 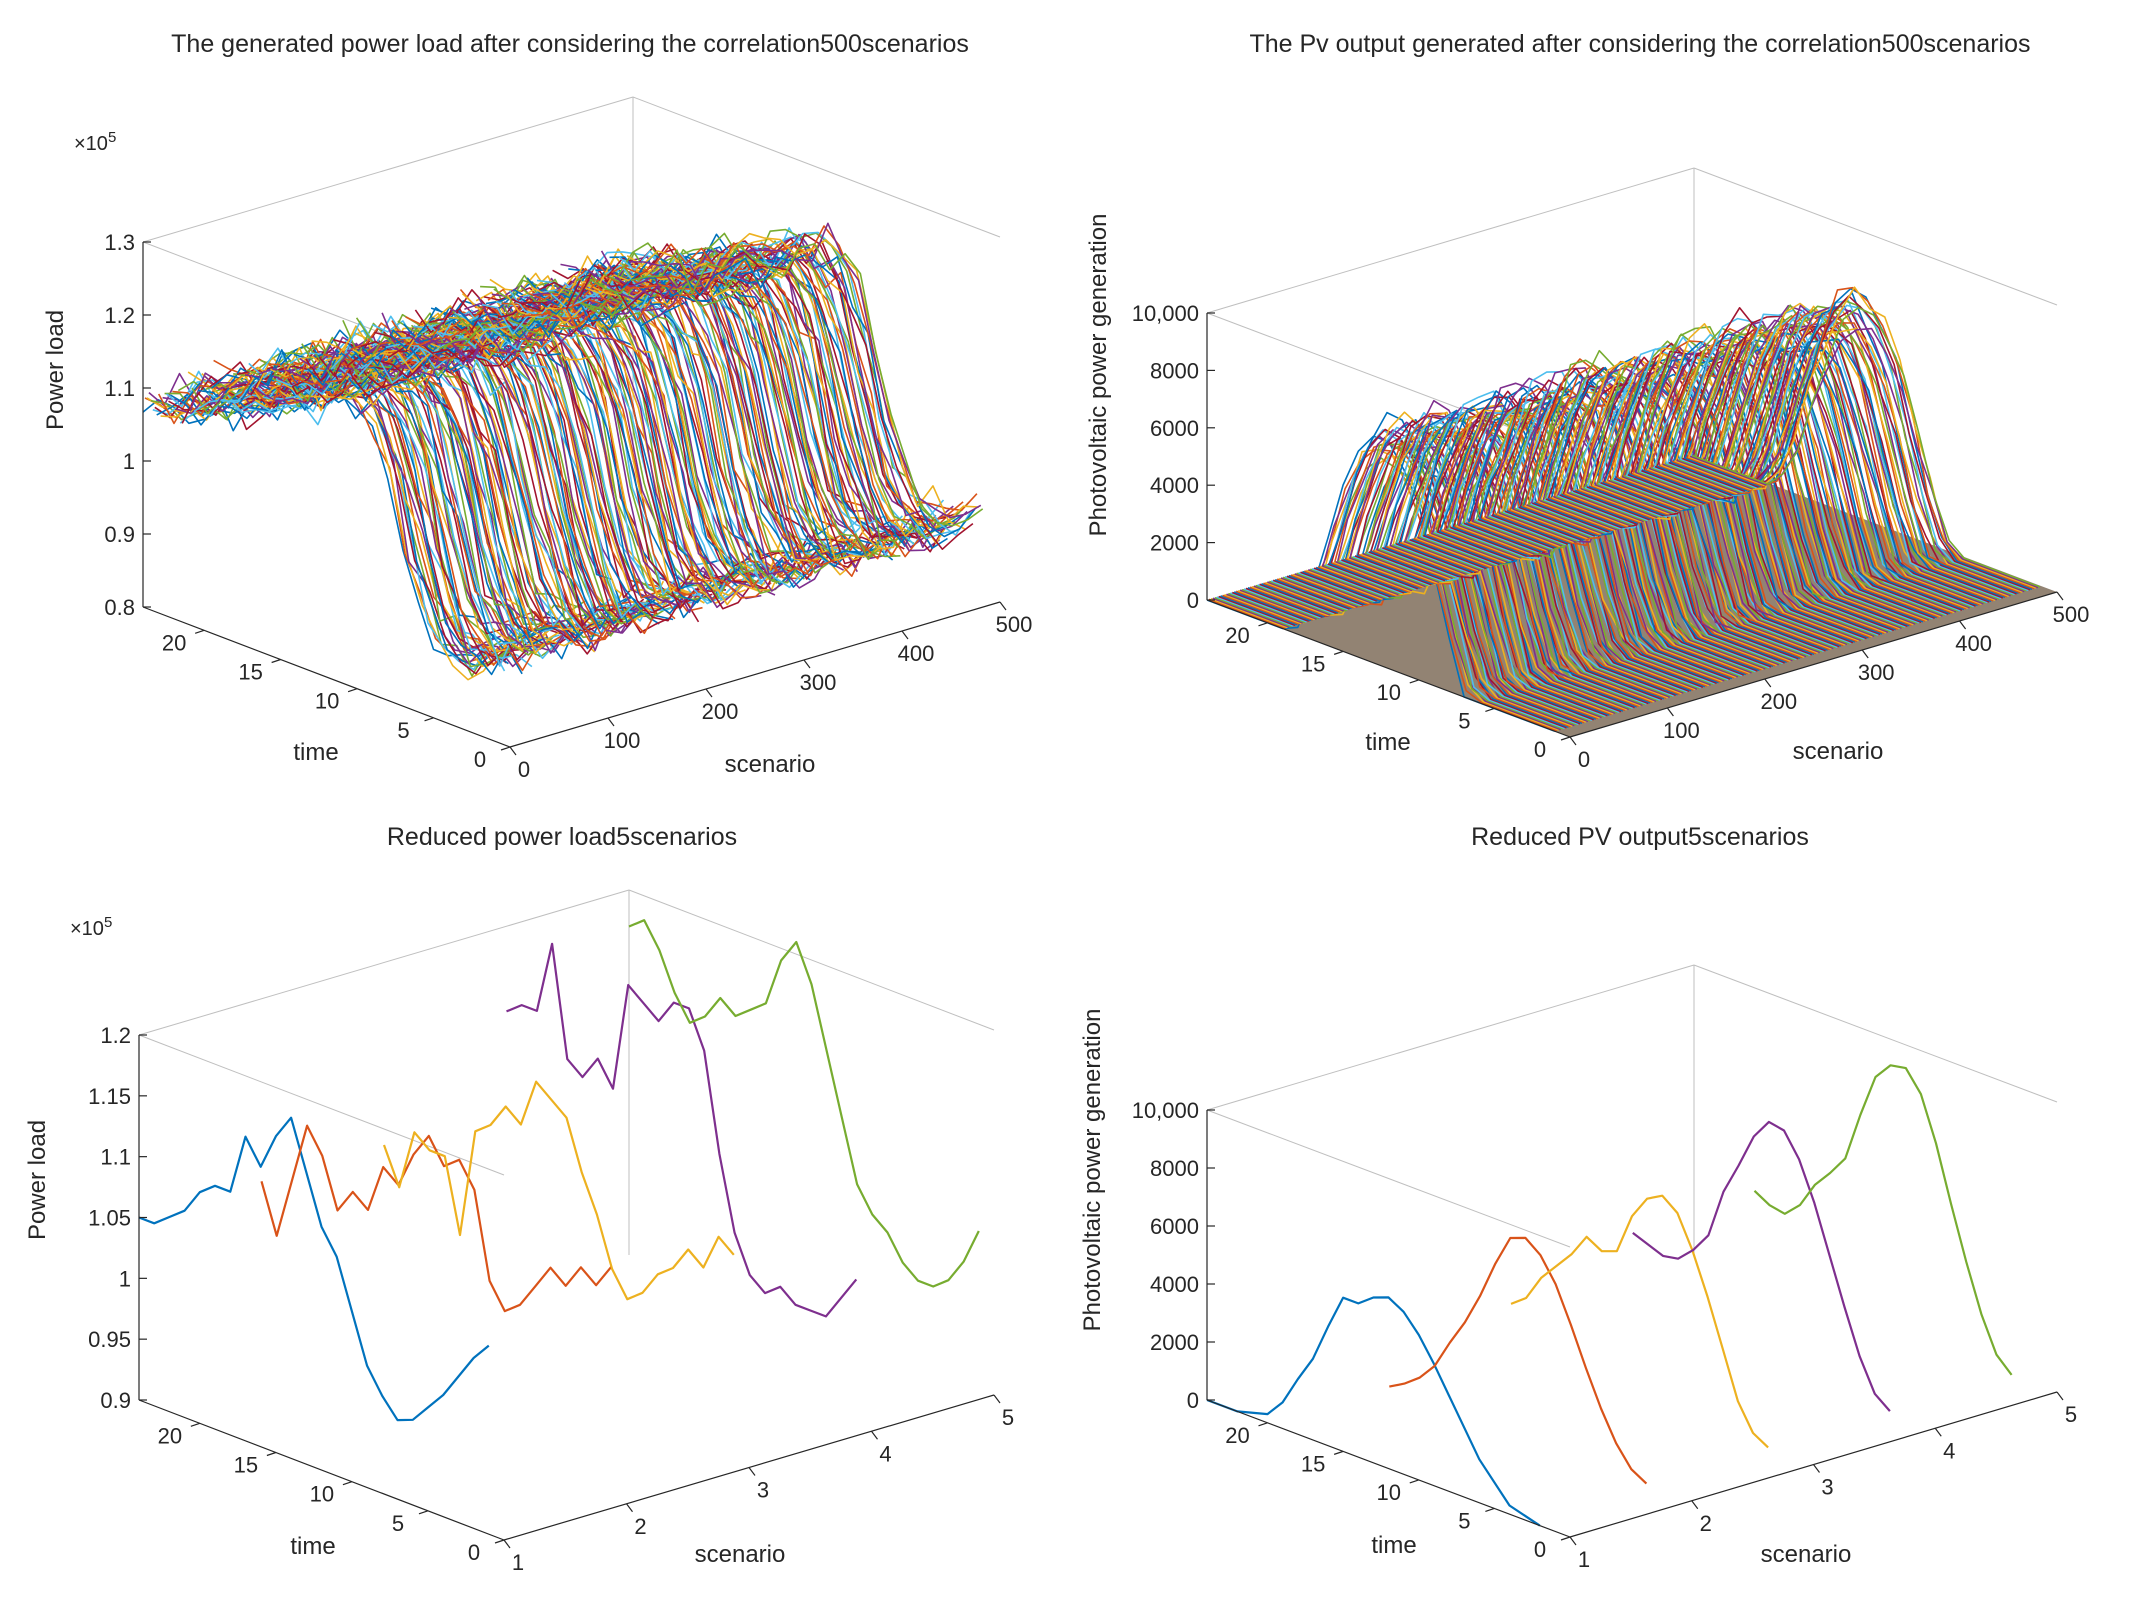 What do you see at coordinates (1165, 313) in the screenshot?
I see `z-tick-label: 10,000` at bounding box center [1165, 313].